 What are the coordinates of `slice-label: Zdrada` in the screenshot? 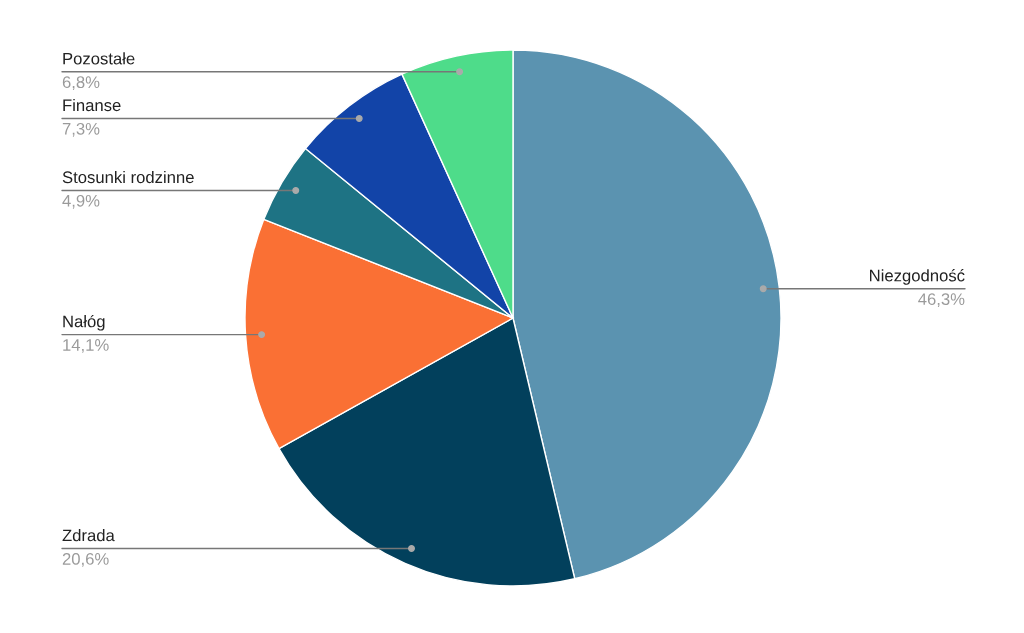 It's located at (88, 535).